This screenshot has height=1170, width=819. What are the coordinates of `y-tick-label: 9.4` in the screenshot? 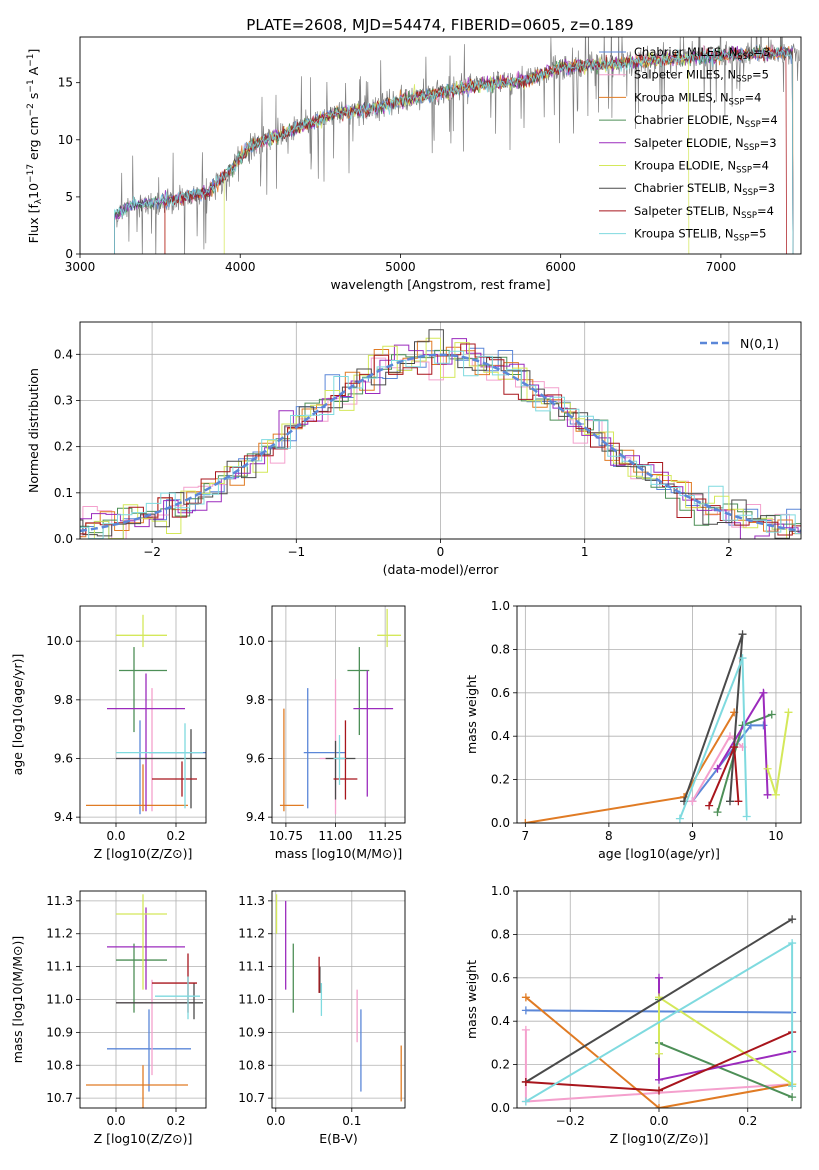 It's located at (255, 817).